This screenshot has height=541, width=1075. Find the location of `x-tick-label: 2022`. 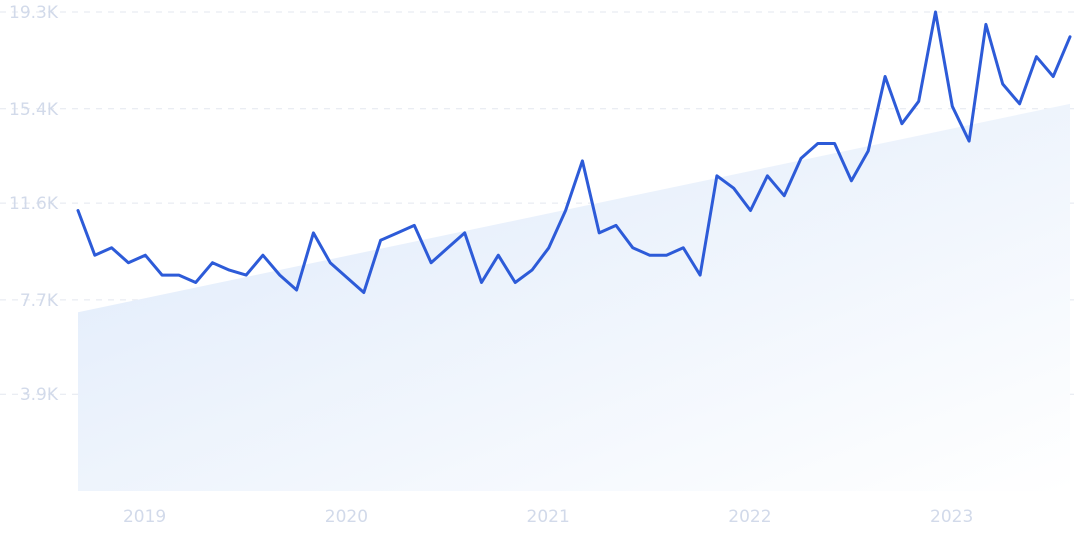

x-tick-label: 2022 is located at coordinates (749, 517).